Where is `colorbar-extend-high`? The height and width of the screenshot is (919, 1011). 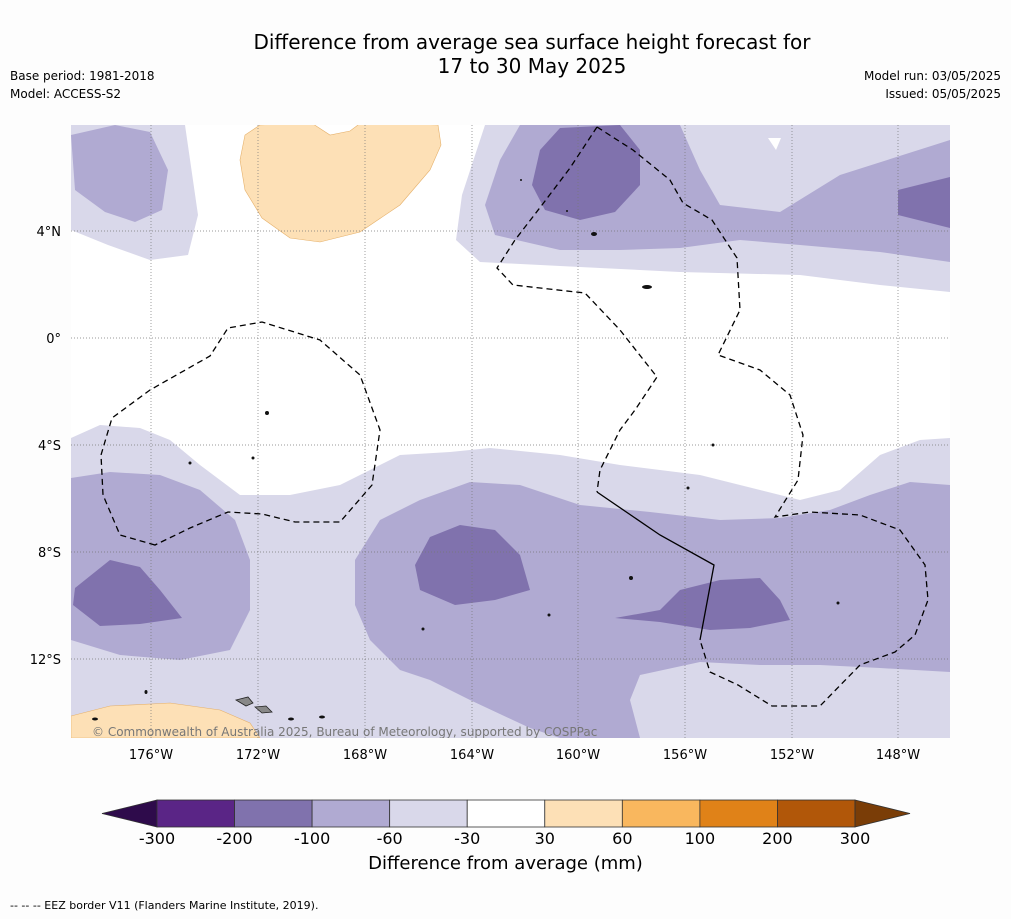
colorbar-extend-high is located at coordinates (882, 813).